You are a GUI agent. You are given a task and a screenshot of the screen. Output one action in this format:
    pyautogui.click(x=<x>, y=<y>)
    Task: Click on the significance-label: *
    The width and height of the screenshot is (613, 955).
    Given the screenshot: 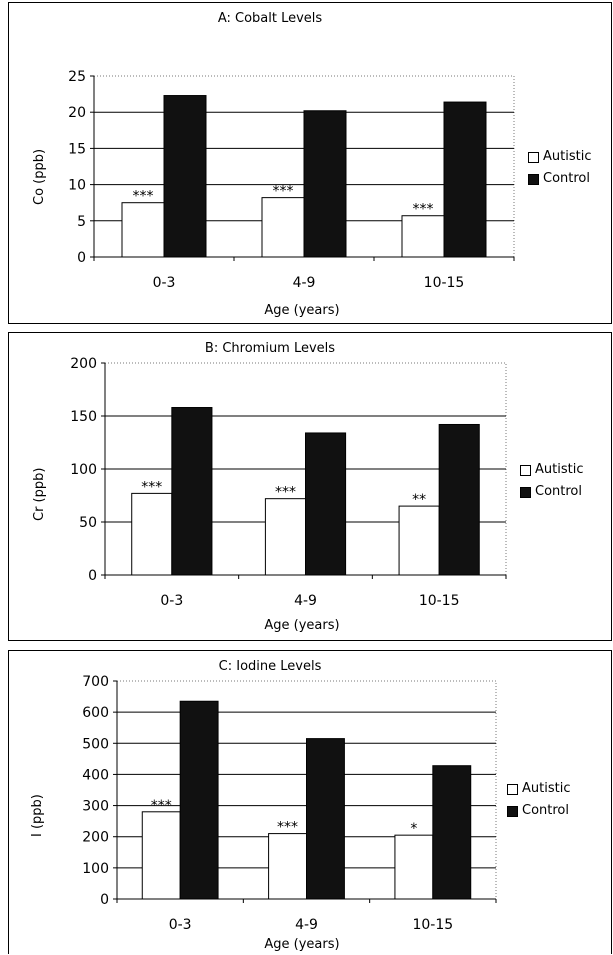 What is the action you would take?
    pyautogui.click(x=413, y=829)
    